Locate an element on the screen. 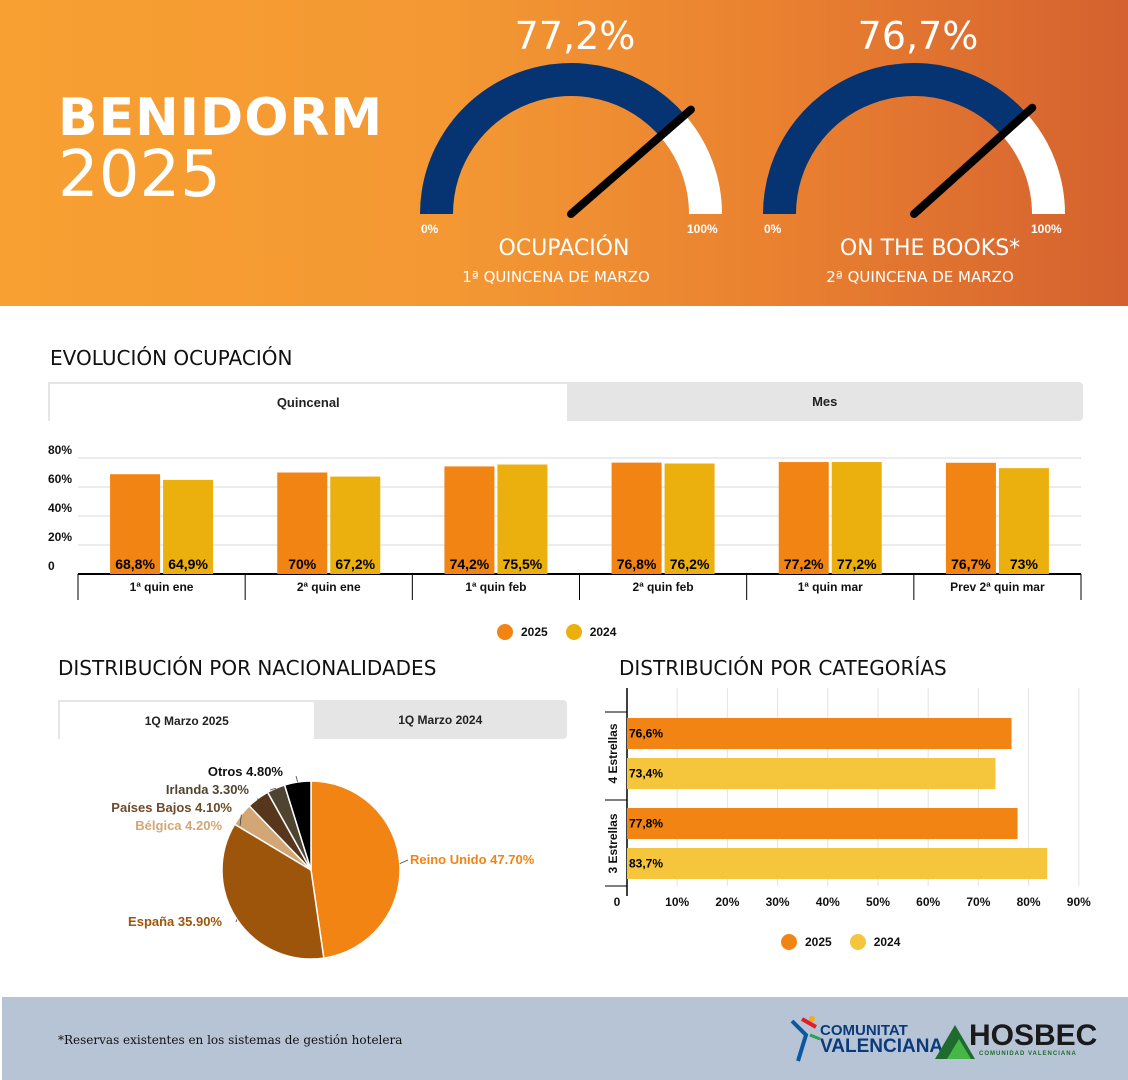 This screenshot has width=1128, height=1080. pie-slice-reino-unido is located at coordinates (355, 869).